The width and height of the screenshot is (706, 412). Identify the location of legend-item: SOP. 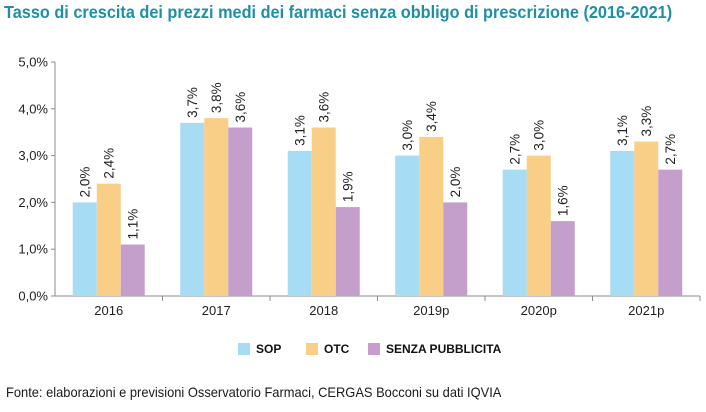
(259, 349).